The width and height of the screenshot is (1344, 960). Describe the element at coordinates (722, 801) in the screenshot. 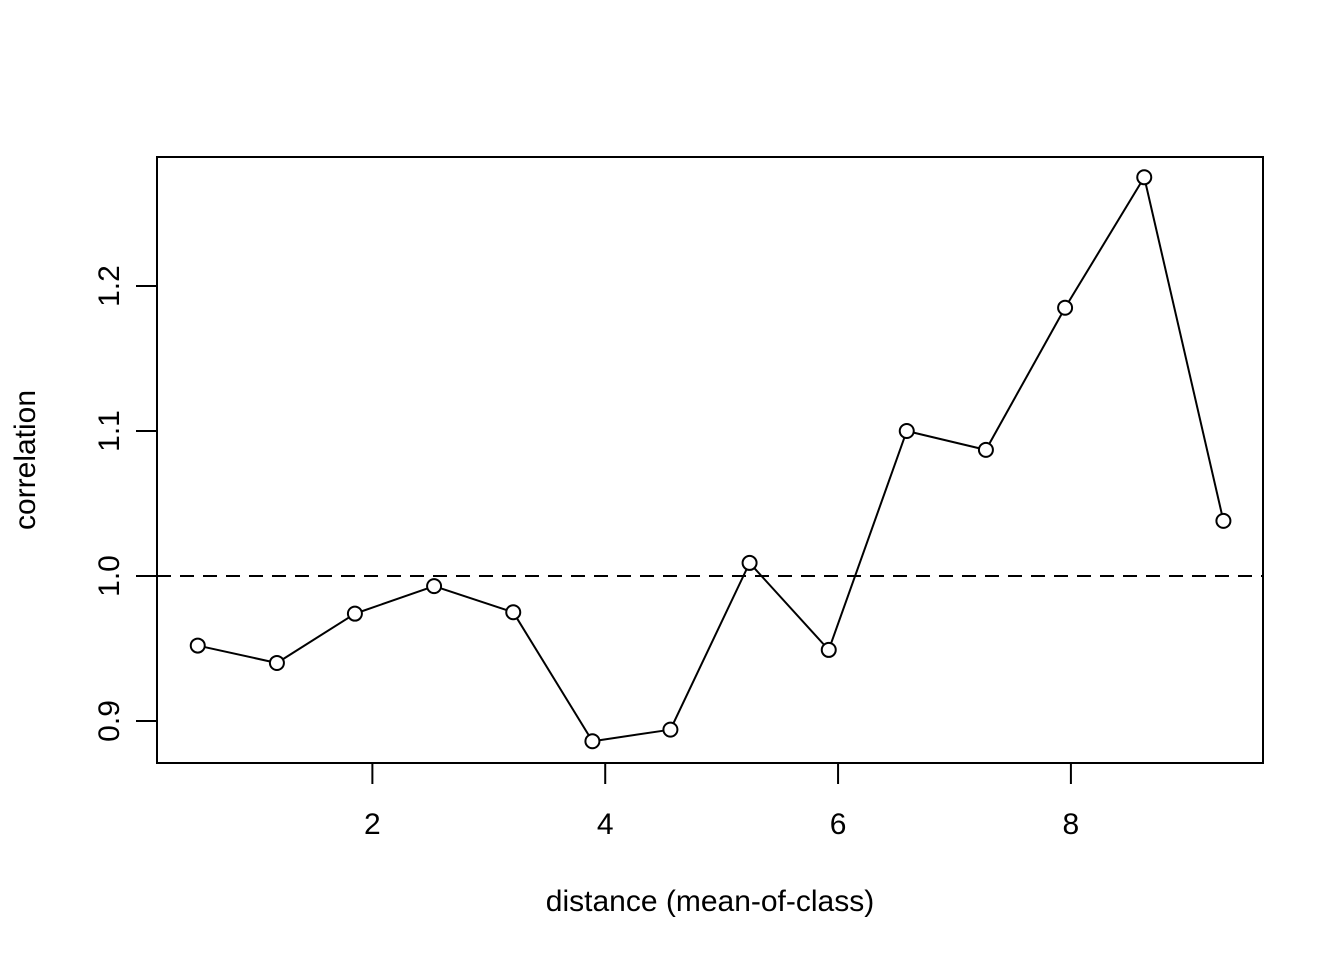

I see `x-axis: 2 4 6 8` at that location.